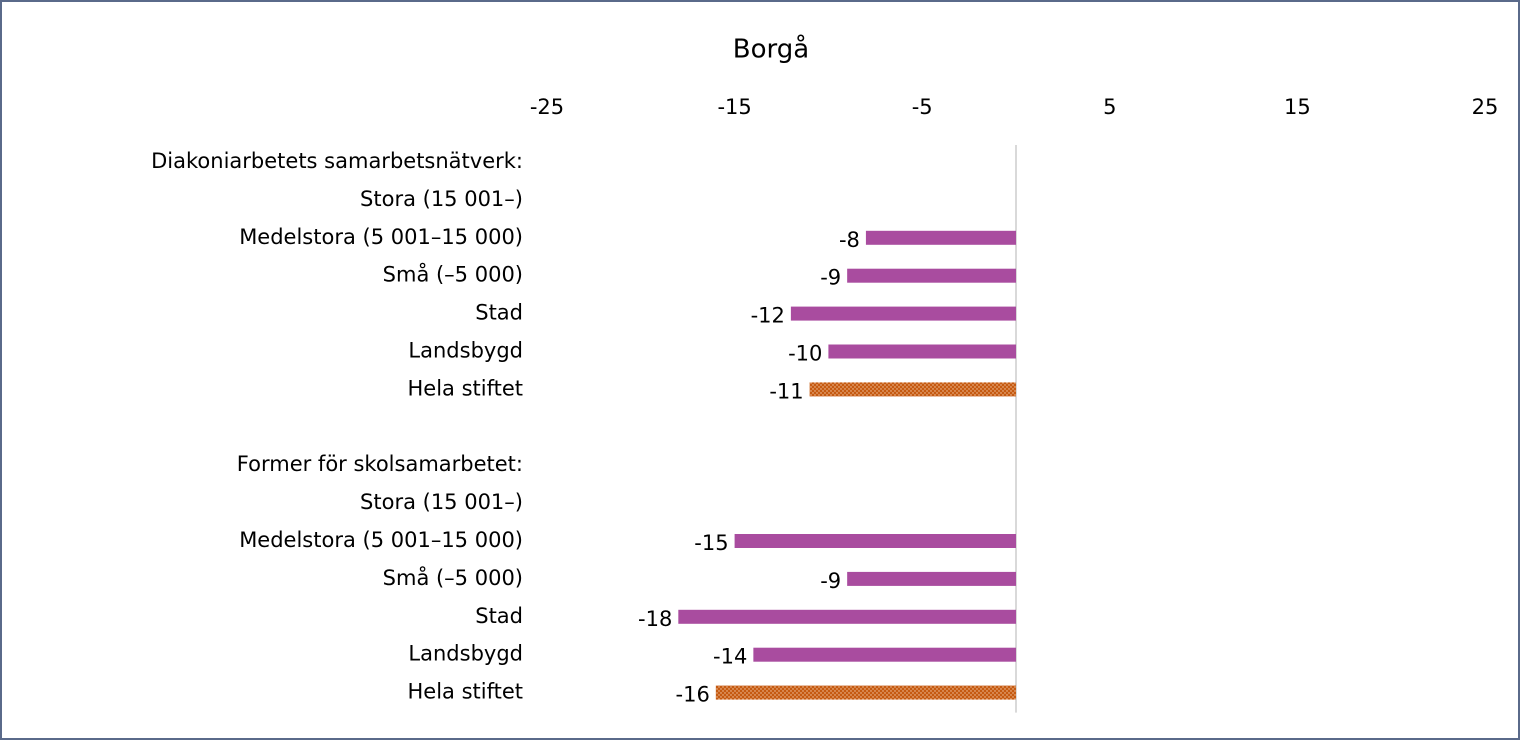  What do you see at coordinates (1297, 107) in the screenshot?
I see `x-tick-label: 15` at bounding box center [1297, 107].